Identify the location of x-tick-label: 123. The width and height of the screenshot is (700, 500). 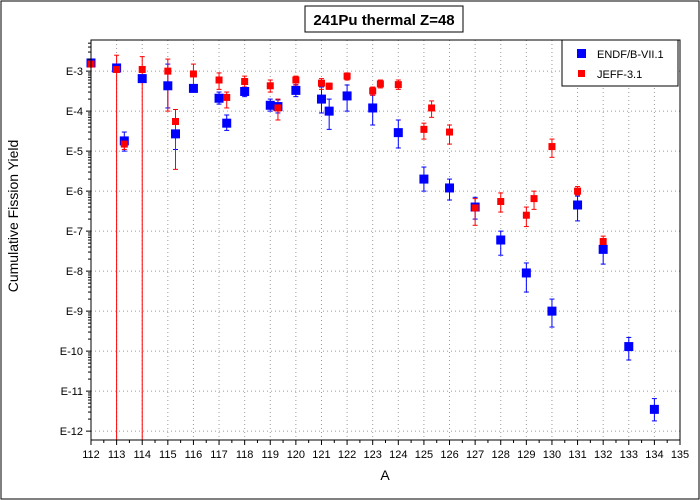
(373, 455).